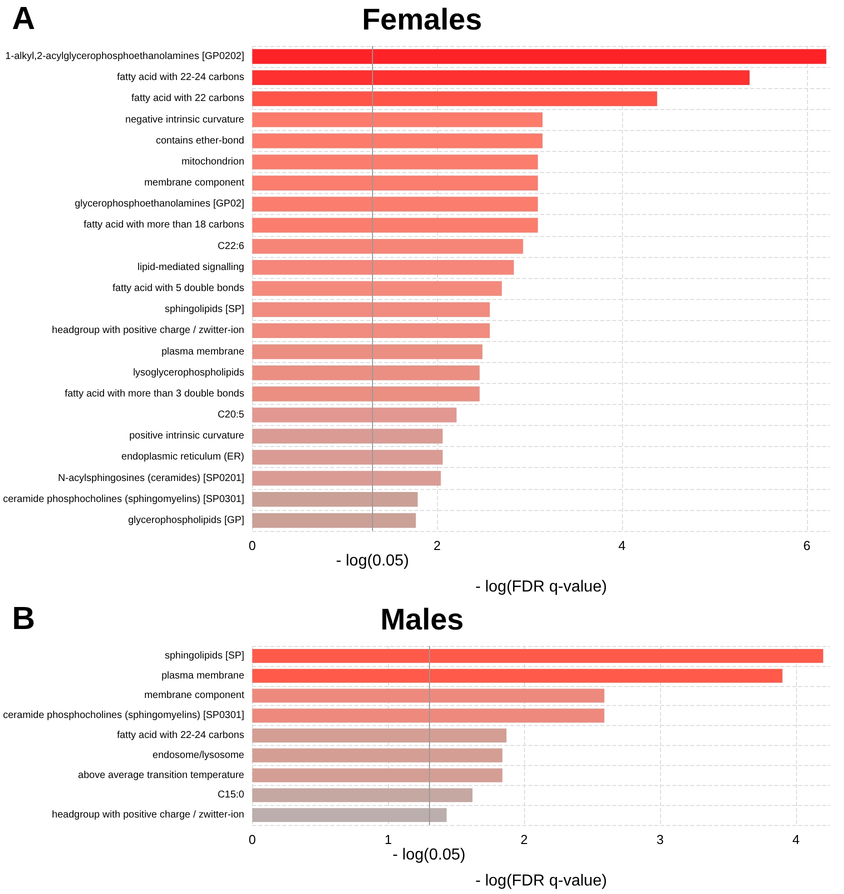 The image size is (844, 894). I want to click on y-tick-label: above average transition temperature, so click(161, 775).